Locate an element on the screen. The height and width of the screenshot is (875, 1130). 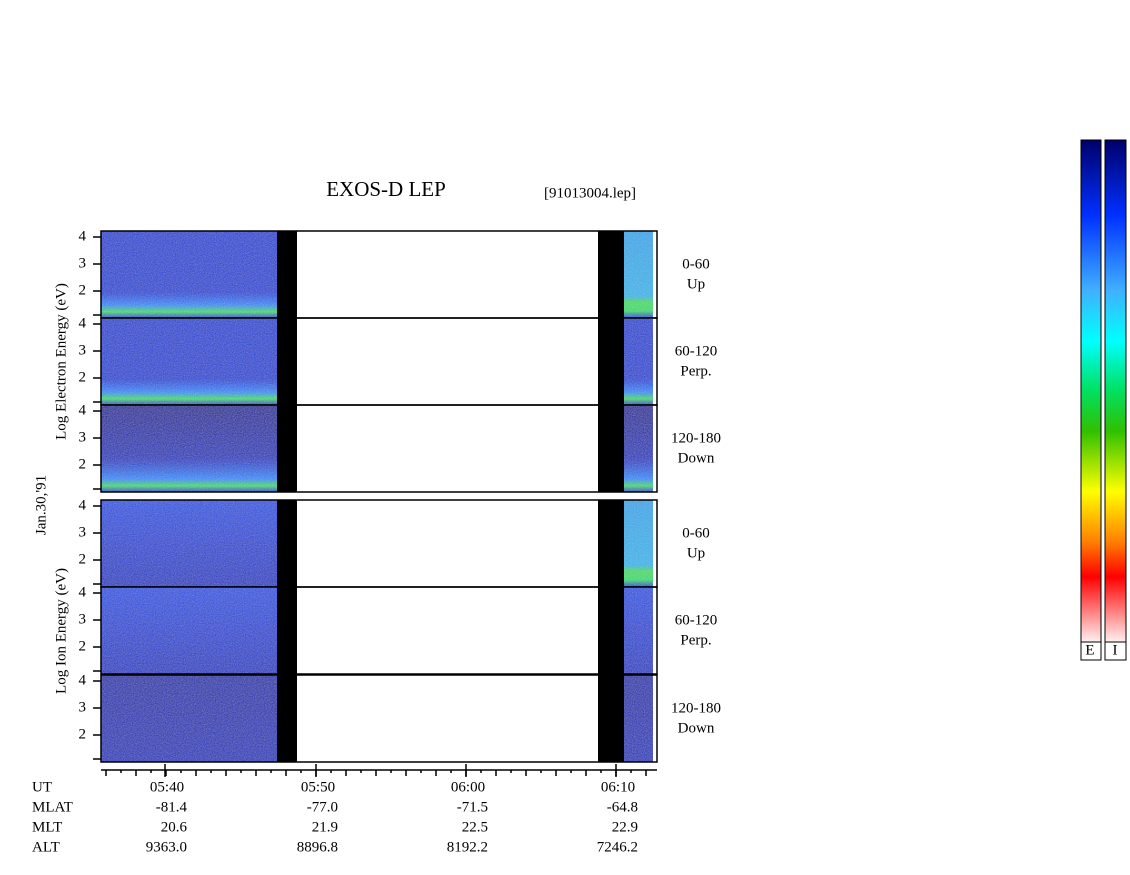
row-value: -77.0 is located at coordinates (322, 807).